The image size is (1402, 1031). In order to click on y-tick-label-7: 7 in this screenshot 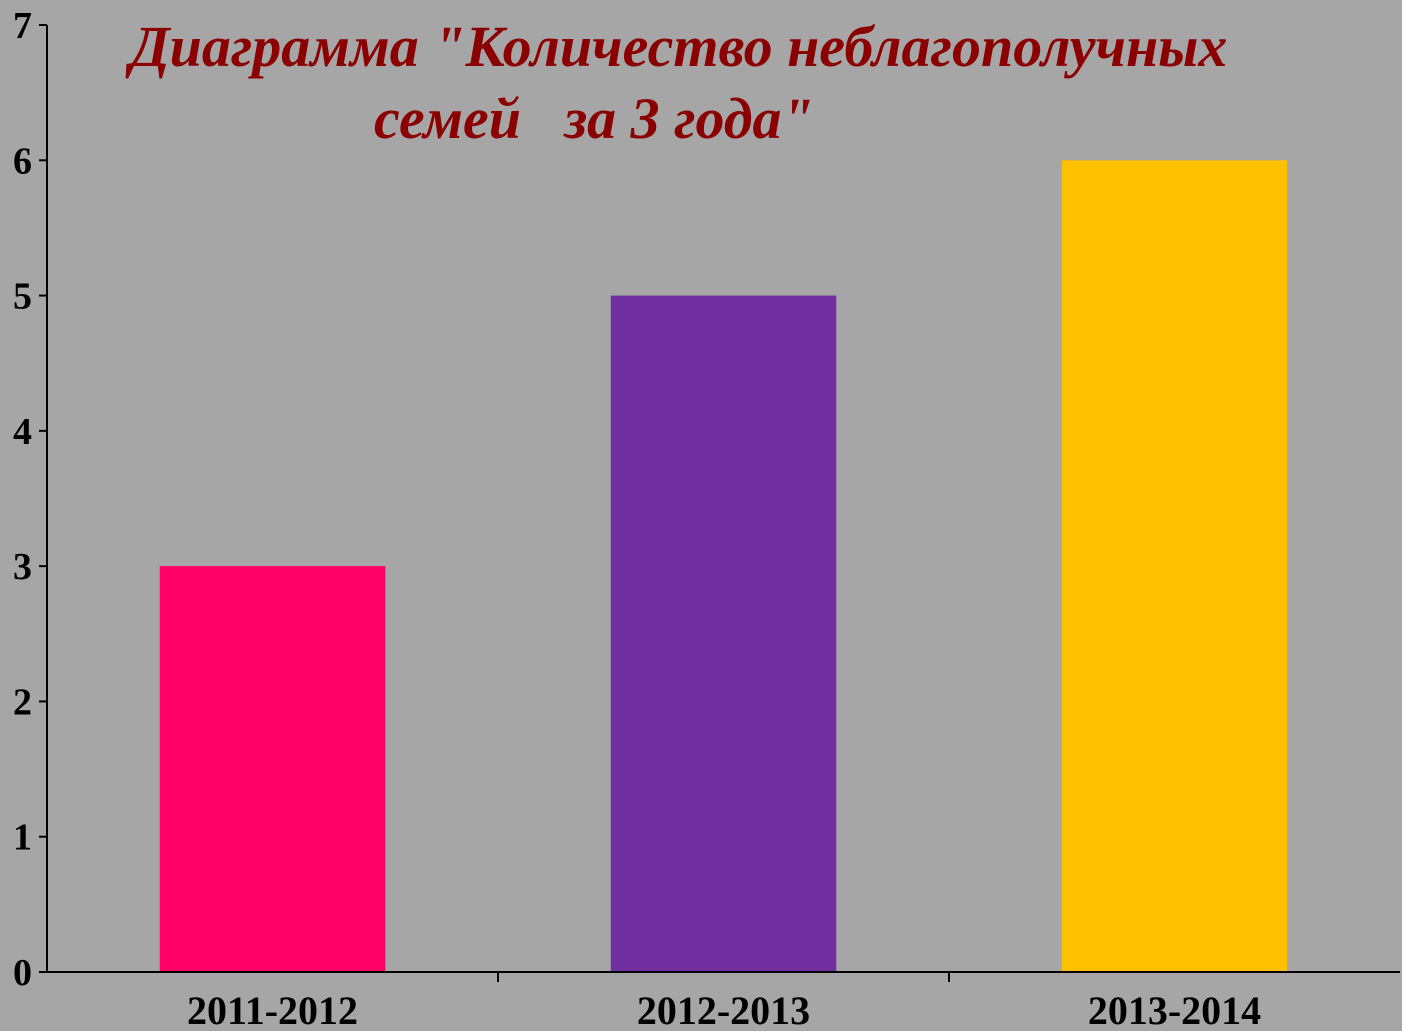, I will do `click(22, 26)`.